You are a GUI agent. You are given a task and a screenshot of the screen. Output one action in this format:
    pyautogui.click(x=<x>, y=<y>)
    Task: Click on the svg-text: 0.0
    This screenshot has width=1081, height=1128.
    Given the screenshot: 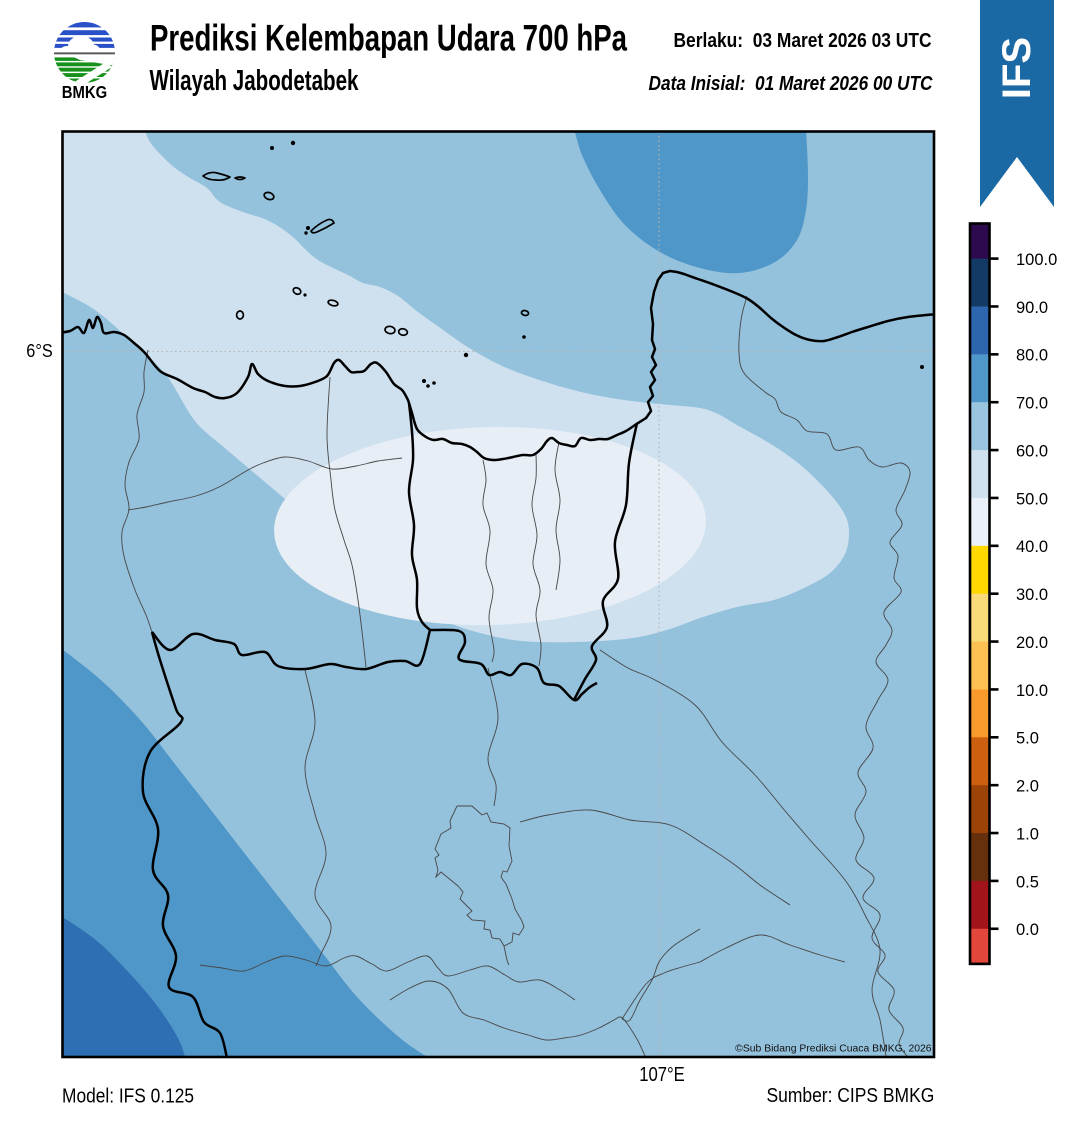 What is the action you would take?
    pyautogui.click(x=1027, y=930)
    